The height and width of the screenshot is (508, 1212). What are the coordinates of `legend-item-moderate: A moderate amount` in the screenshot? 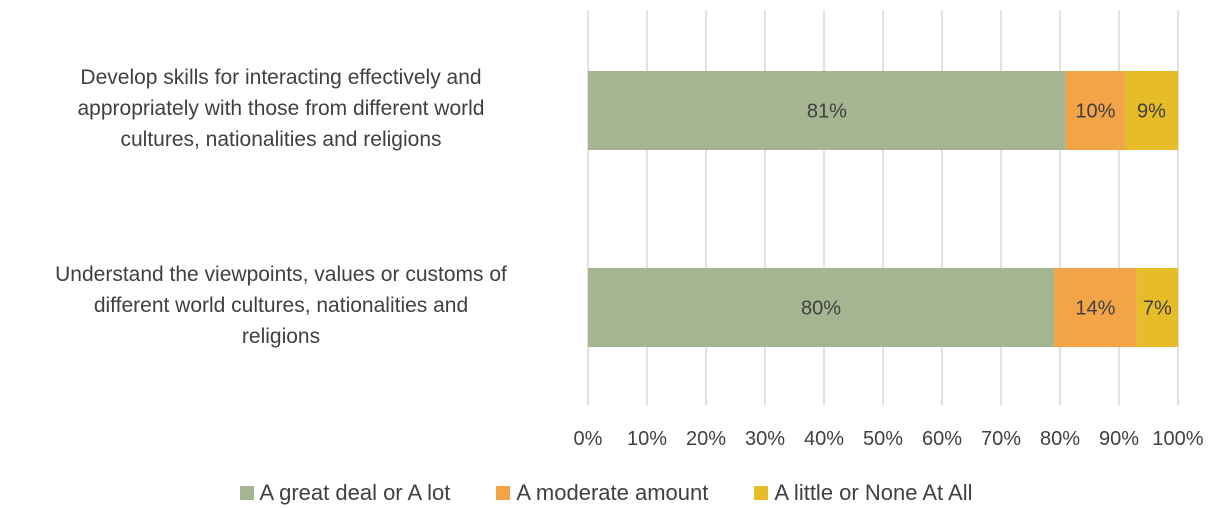 It's located at (602, 493).